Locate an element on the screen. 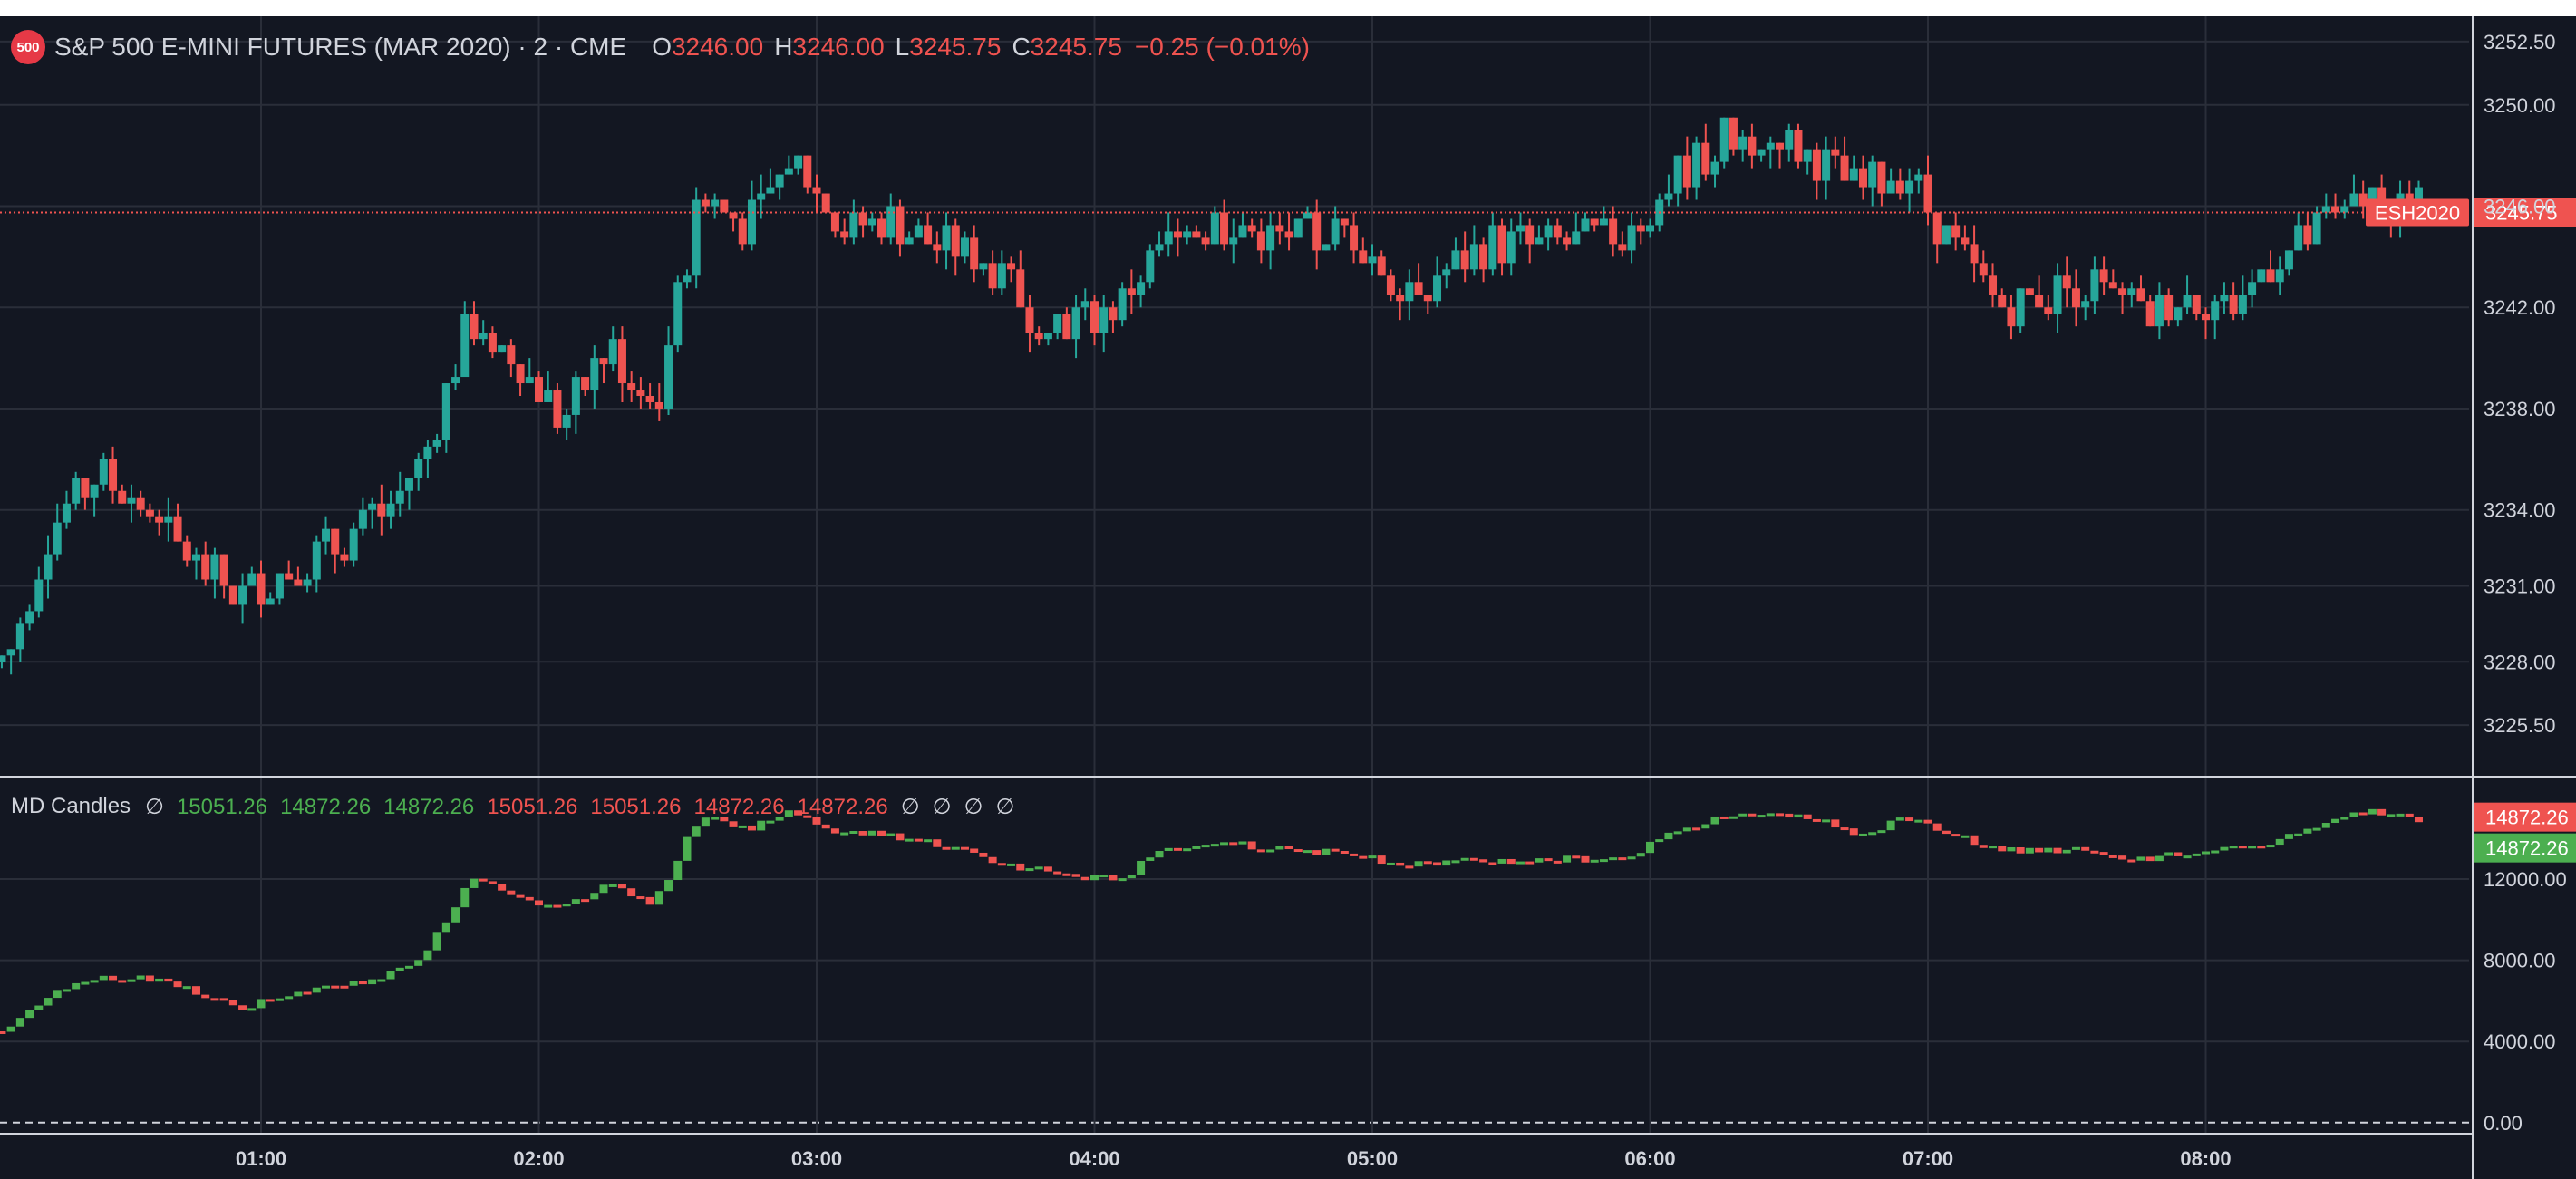  last-price-label: 3245.75 is located at coordinates (2521, 212).